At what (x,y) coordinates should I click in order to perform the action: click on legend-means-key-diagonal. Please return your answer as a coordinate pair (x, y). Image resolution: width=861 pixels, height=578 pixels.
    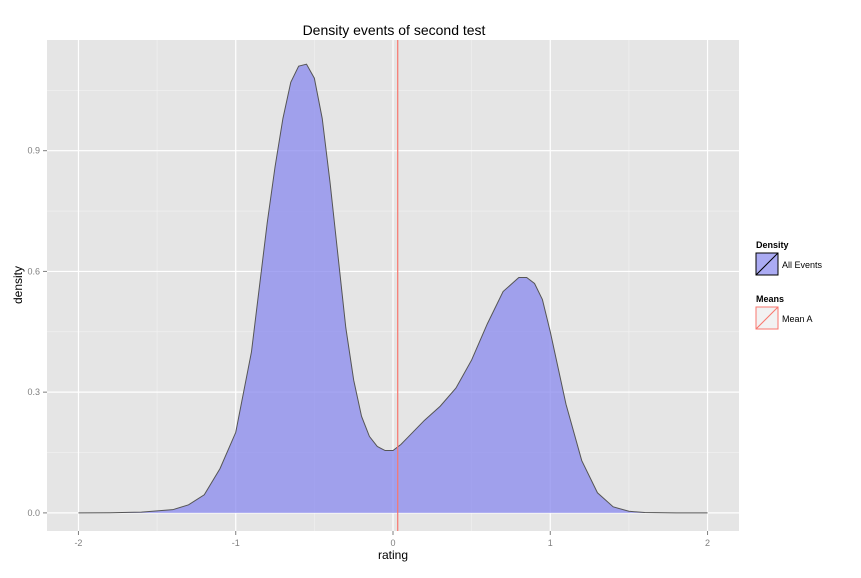
    Looking at the image, I should click on (767, 318).